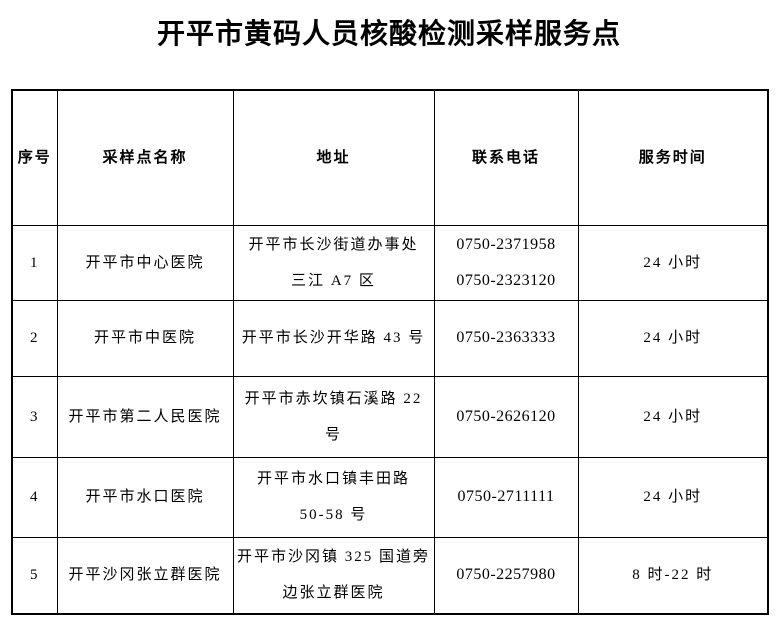 The height and width of the screenshot is (628, 778). Describe the element at coordinates (145, 262) in the screenshot. I see `site-name-cell: 开平市中心医院` at that location.